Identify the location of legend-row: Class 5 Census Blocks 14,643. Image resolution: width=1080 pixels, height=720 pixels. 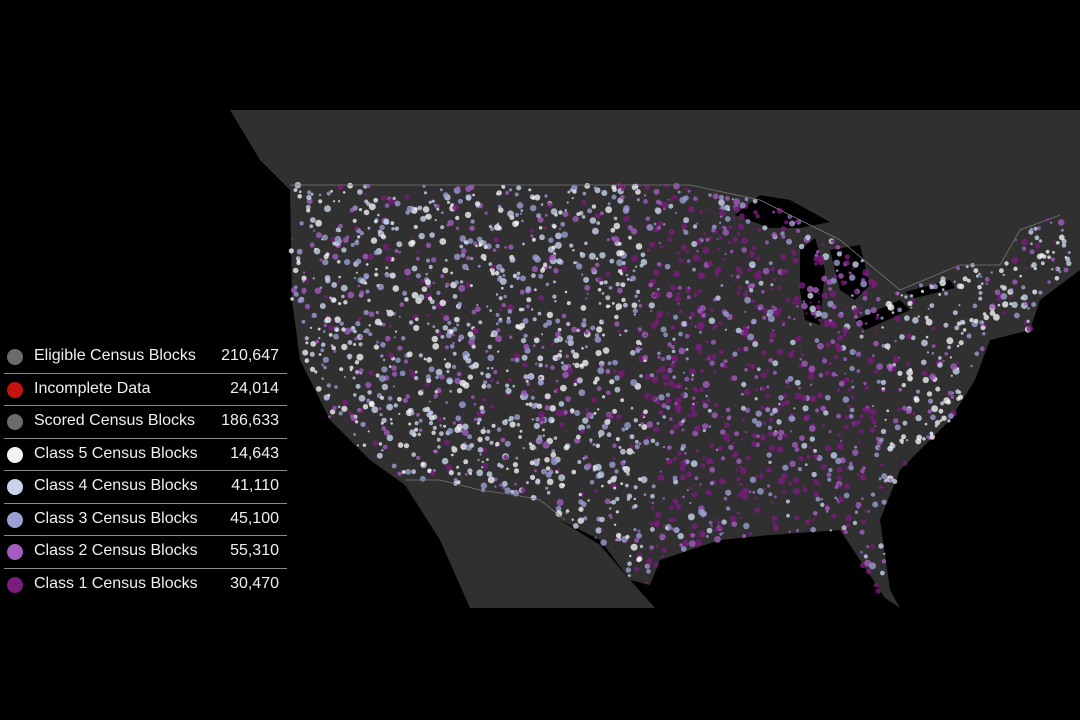
(145, 455).